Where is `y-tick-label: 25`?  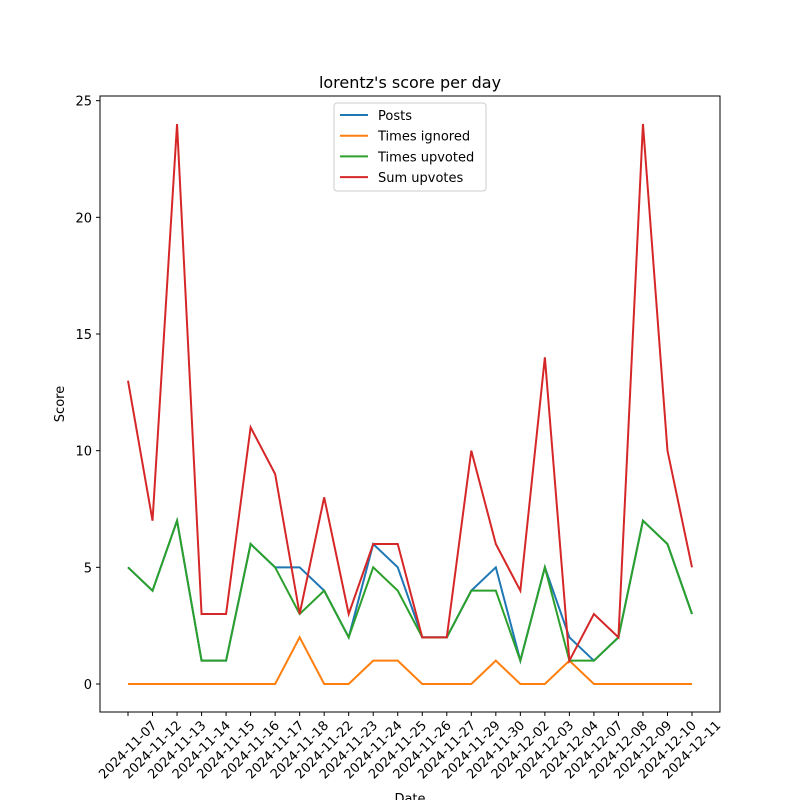 y-tick-label: 25 is located at coordinates (83, 102).